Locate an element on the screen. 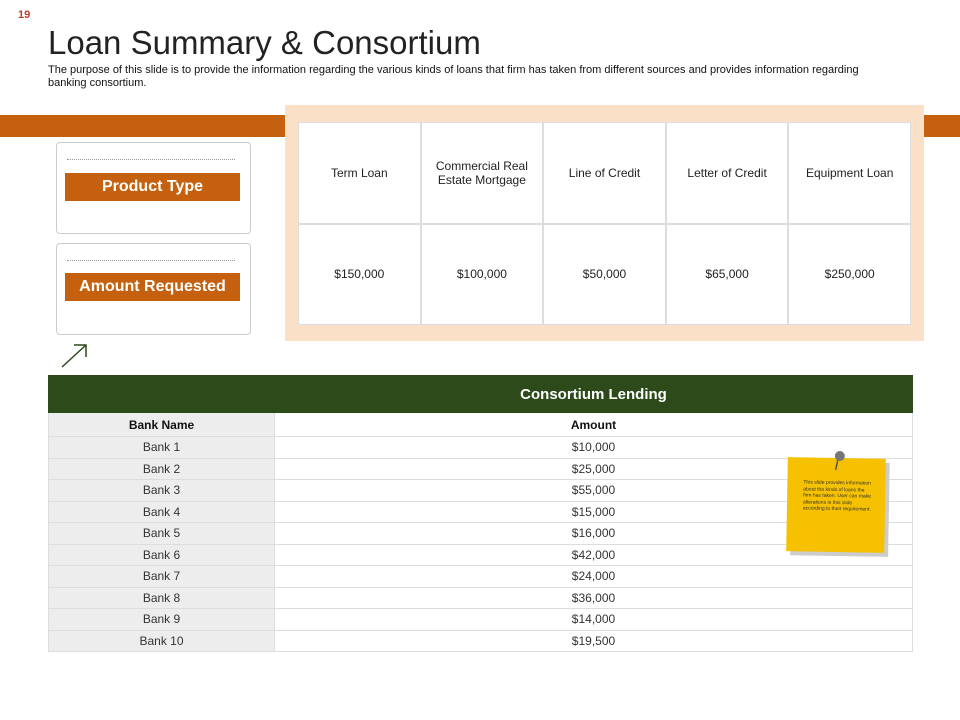 The height and width of the screenshot is (720, 960). table-row: Bank 1 $10,000 is located at coordinates (480, 447).